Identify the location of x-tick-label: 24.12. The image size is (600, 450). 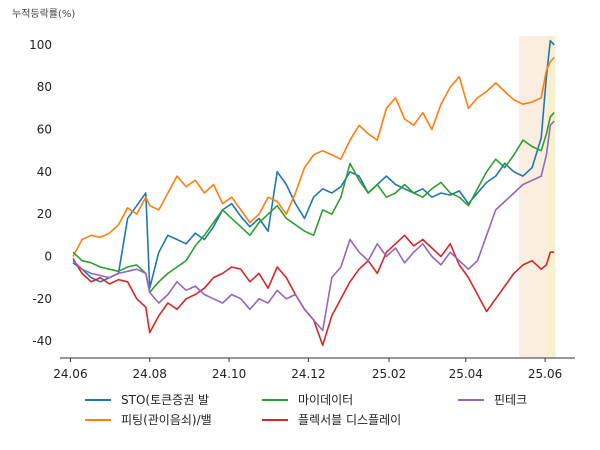
(308, 374).